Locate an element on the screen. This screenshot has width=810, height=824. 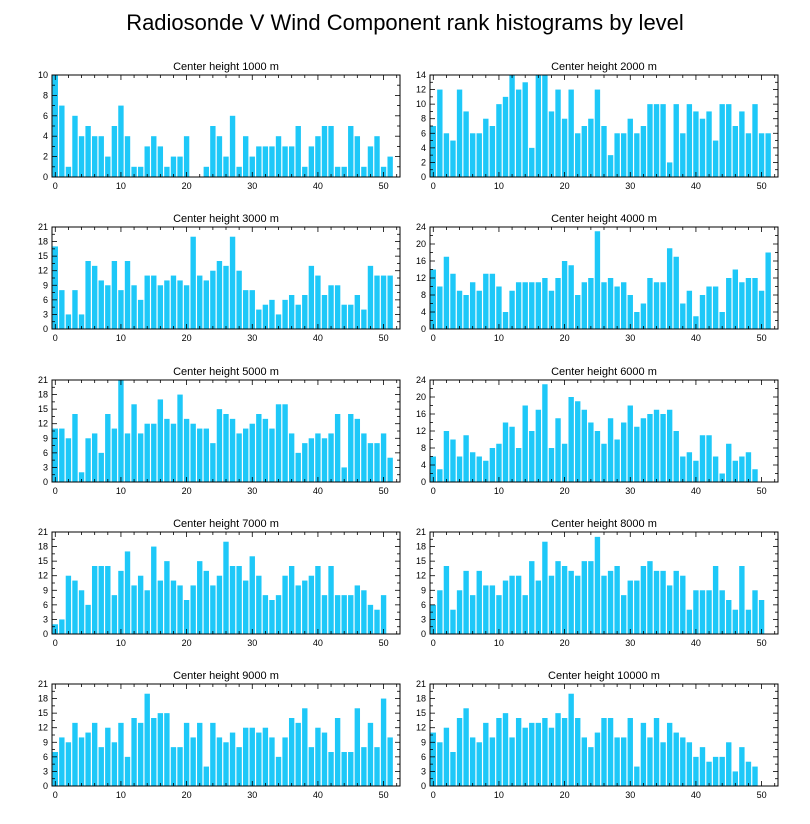
x-tick-label: 40 is located at coordinates (696, 491).